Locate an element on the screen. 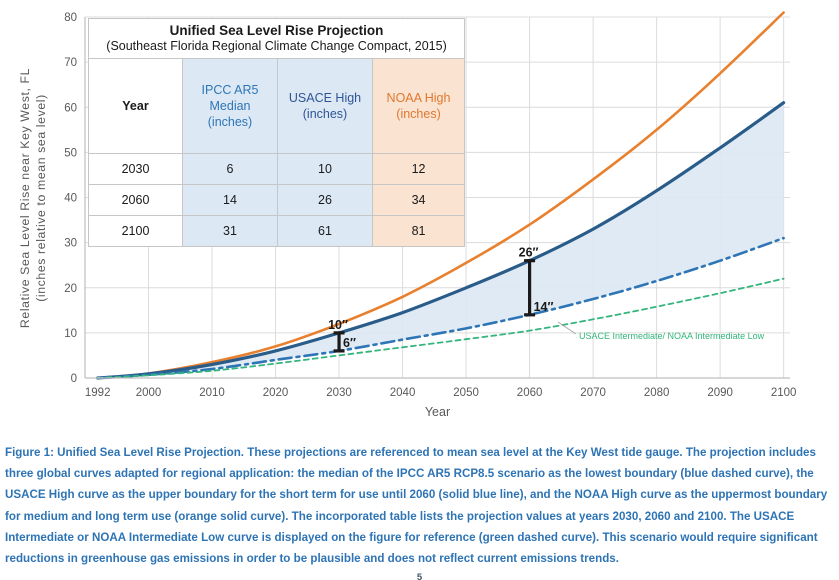 The width and height of the screenshot is (839, 580). table-row-2060: 2060 14 26 34 is located at coordinates (277, 200).